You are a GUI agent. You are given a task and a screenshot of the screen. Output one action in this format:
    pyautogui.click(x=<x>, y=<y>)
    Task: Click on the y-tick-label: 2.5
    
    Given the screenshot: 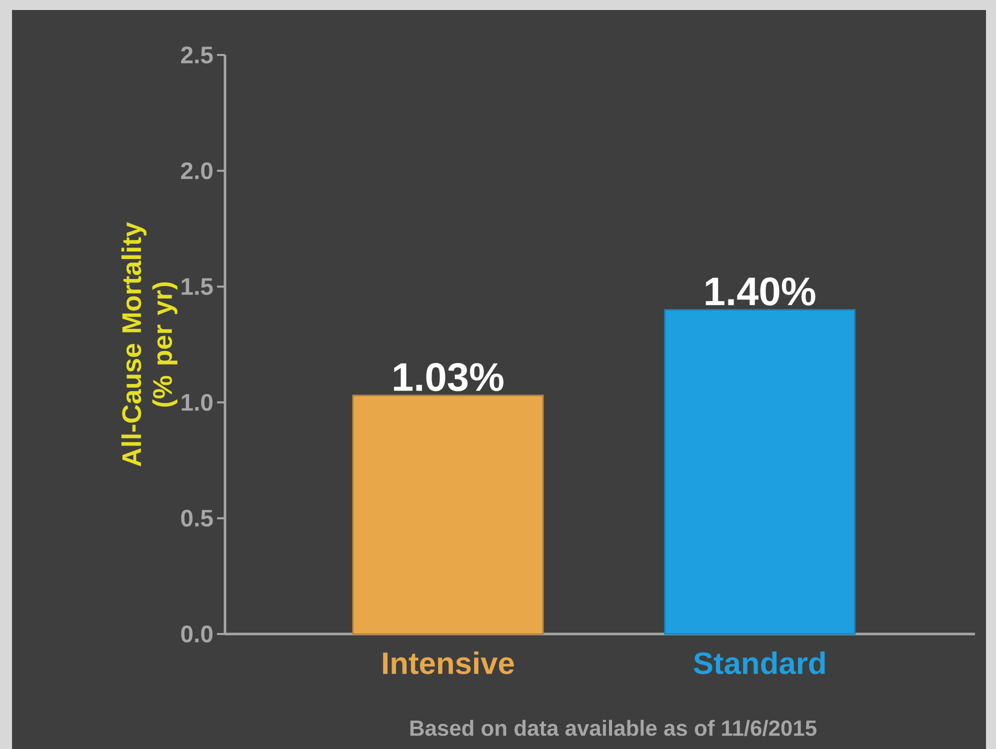 What is the action you would take?
    pyautogui.click(x=197, y=55)
    